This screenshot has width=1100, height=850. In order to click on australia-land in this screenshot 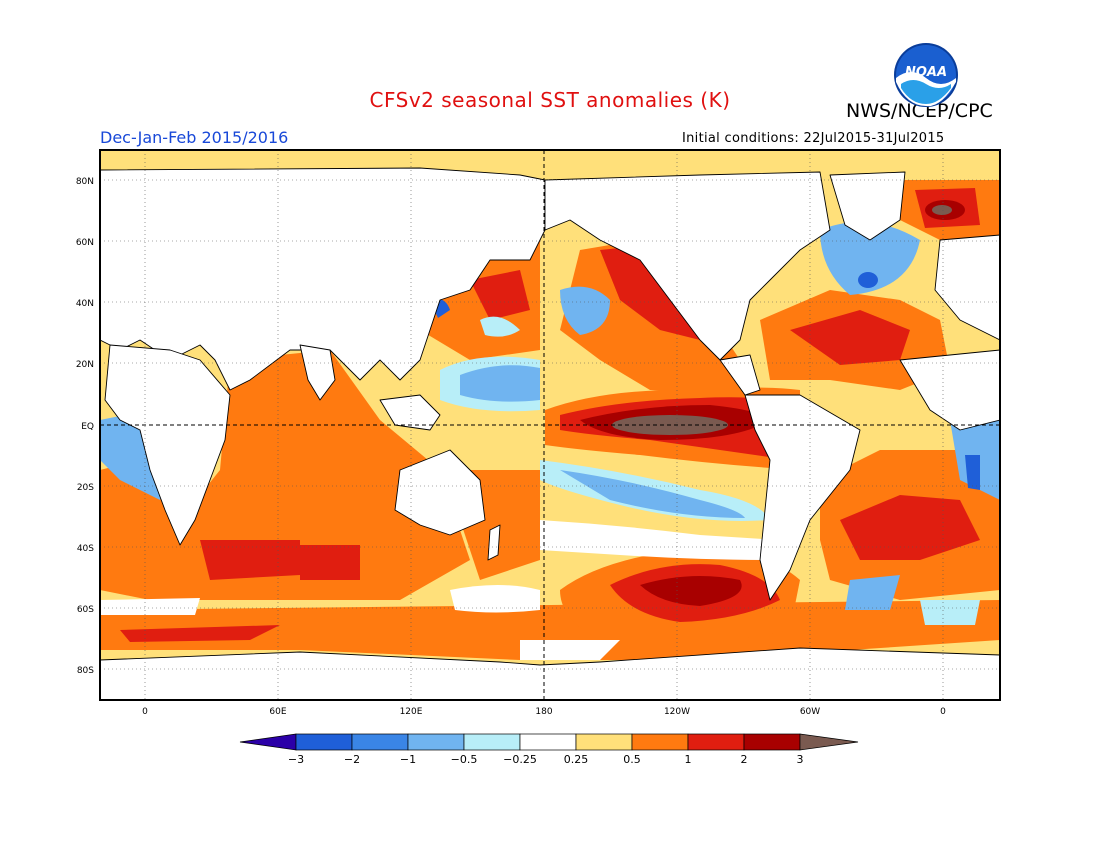, I will do `click(440, 492)`.